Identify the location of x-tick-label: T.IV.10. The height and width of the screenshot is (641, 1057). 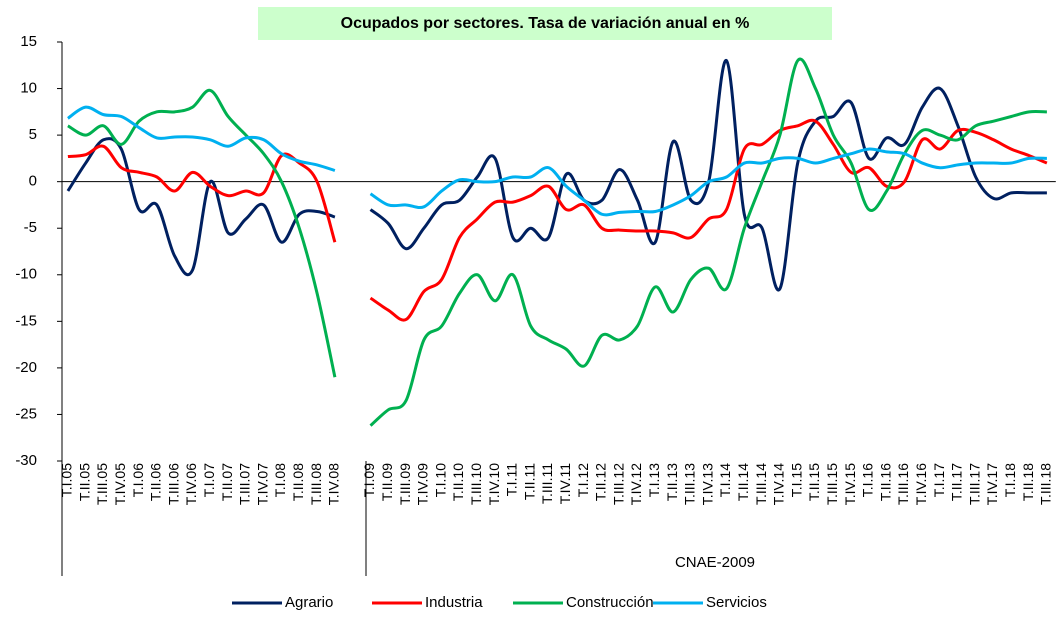
(494, 484).